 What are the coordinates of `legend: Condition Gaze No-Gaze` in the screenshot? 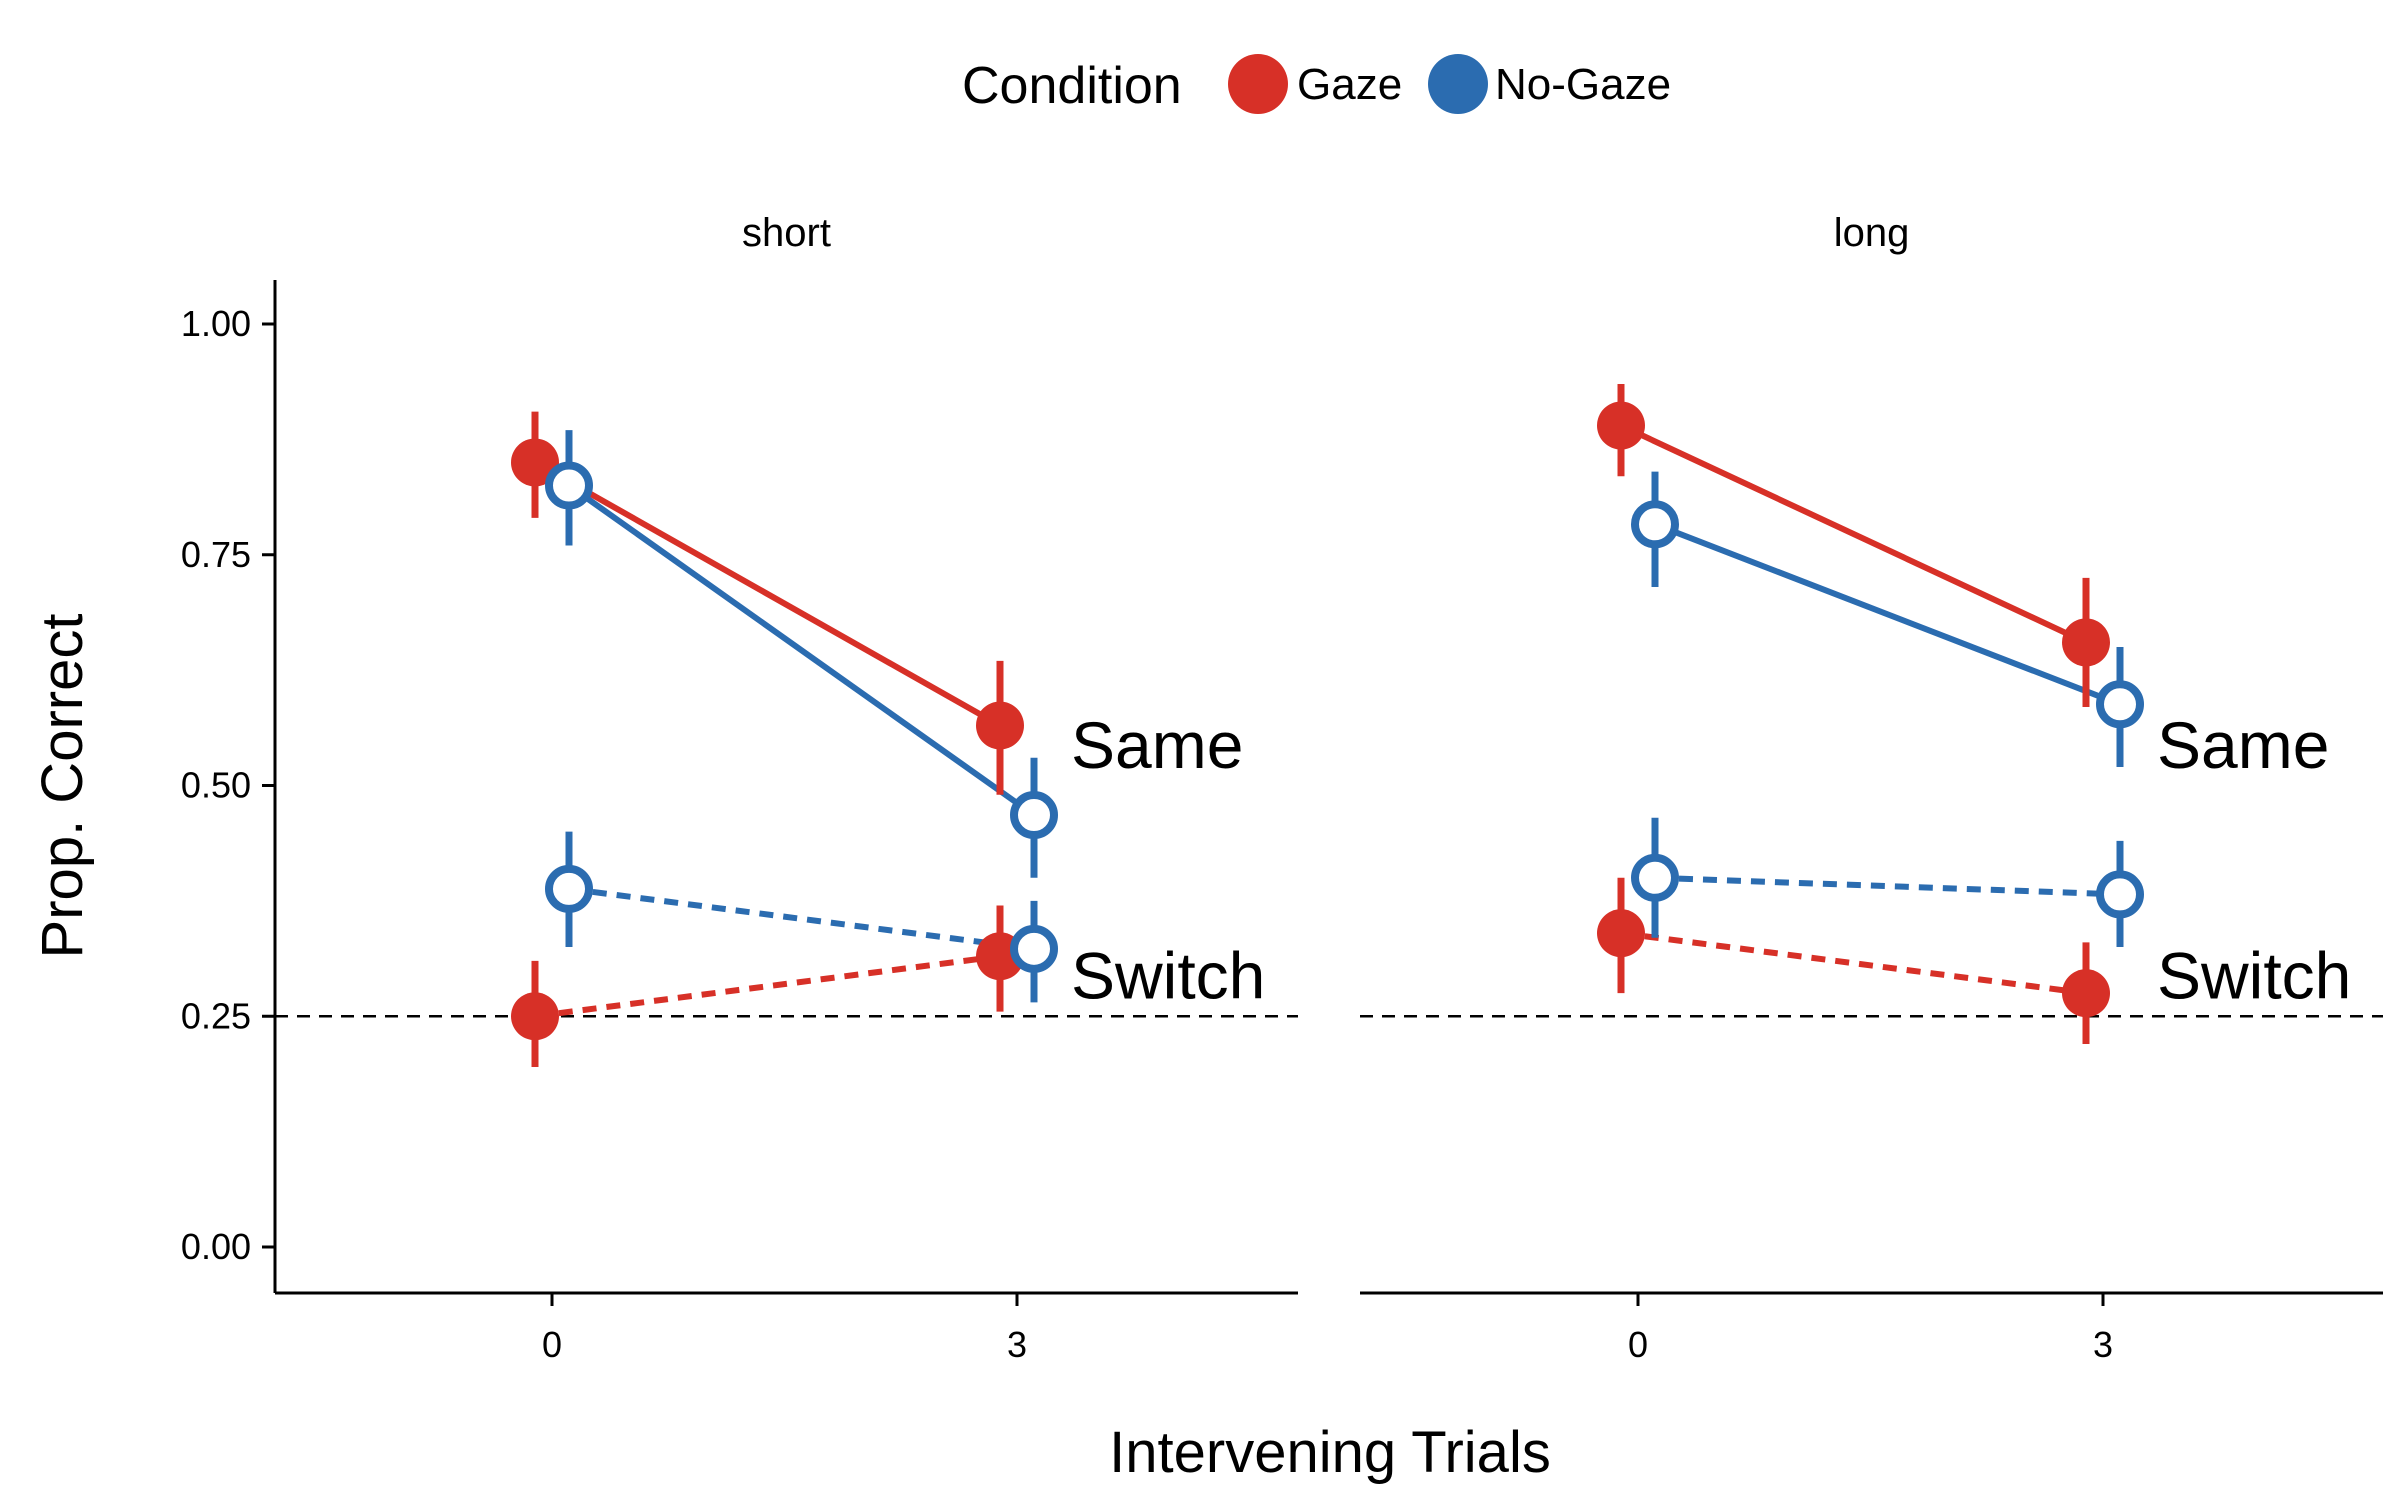 It's located at (1316, 84).